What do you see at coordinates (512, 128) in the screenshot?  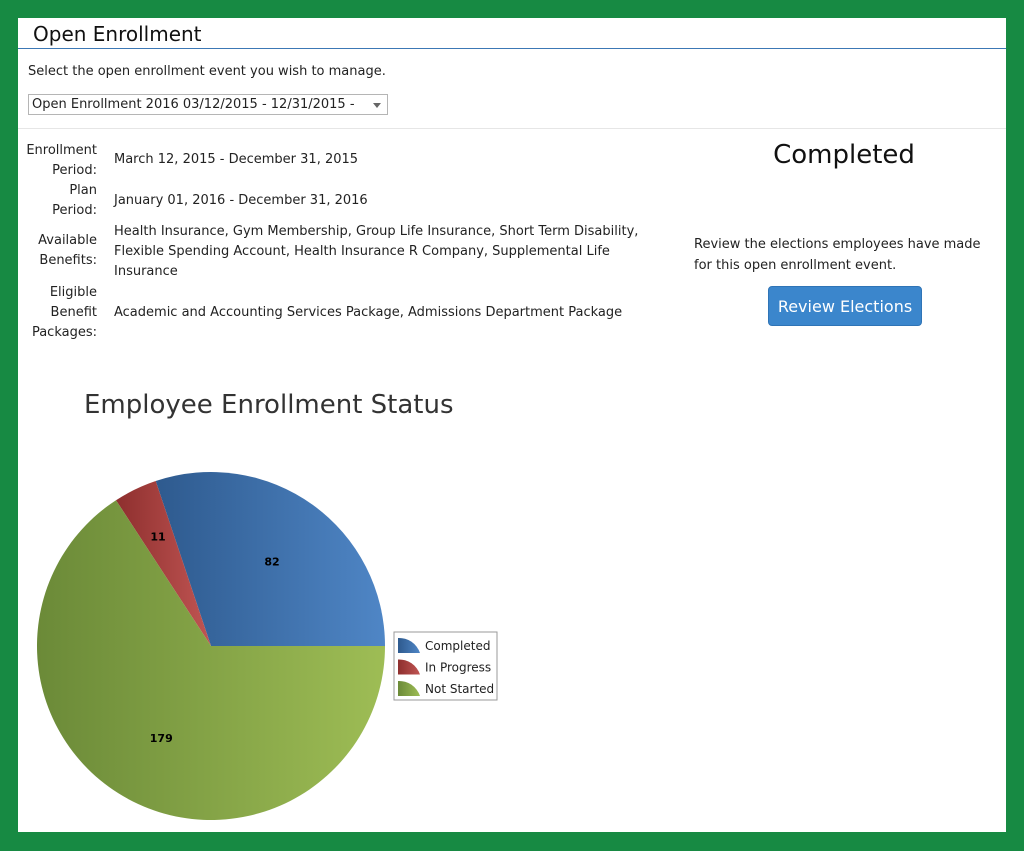 I see `divider` at bounding box center [512, 128].